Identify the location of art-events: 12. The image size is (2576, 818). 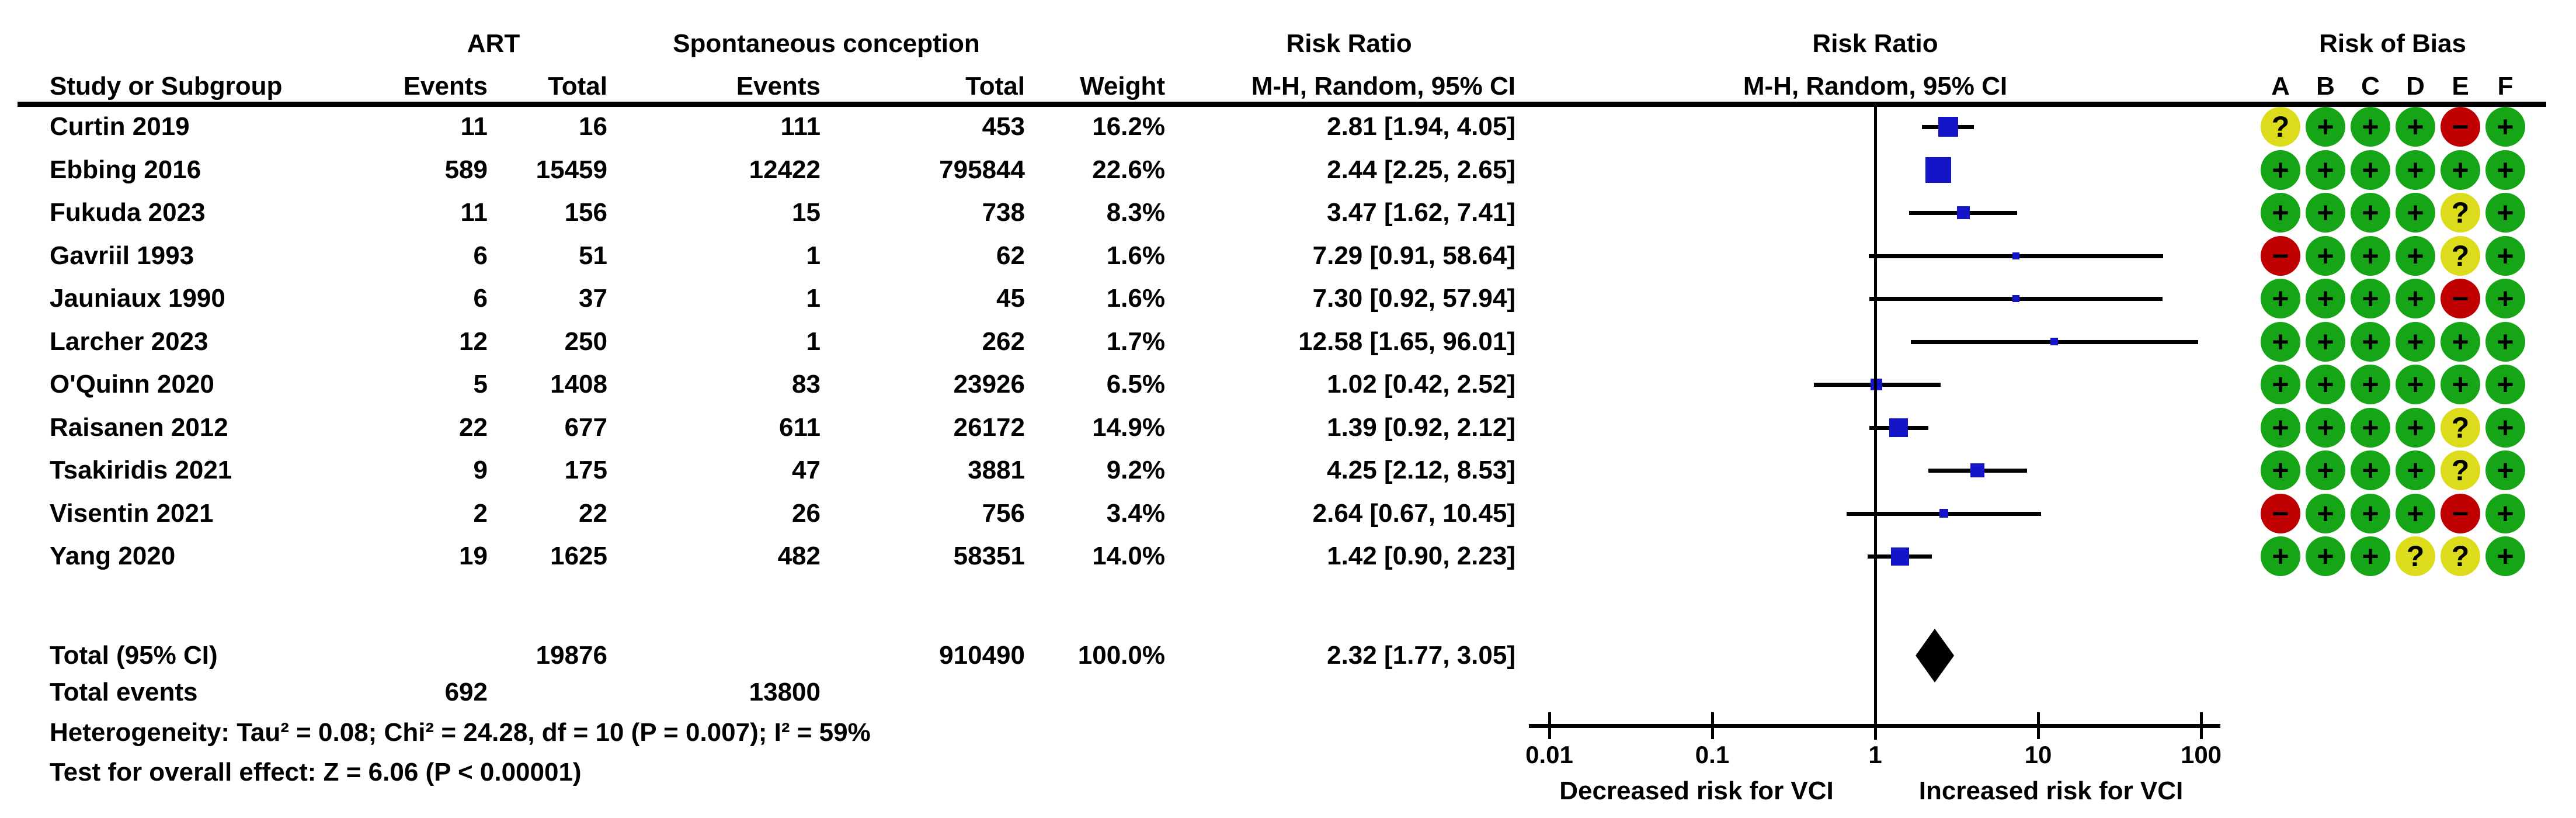
(474, 341).